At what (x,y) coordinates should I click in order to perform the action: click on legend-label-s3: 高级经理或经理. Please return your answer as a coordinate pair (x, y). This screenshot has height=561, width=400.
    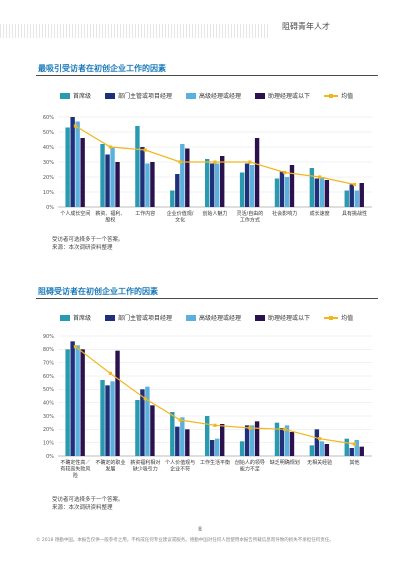
    Looking at the image, I should click on (220, 96).